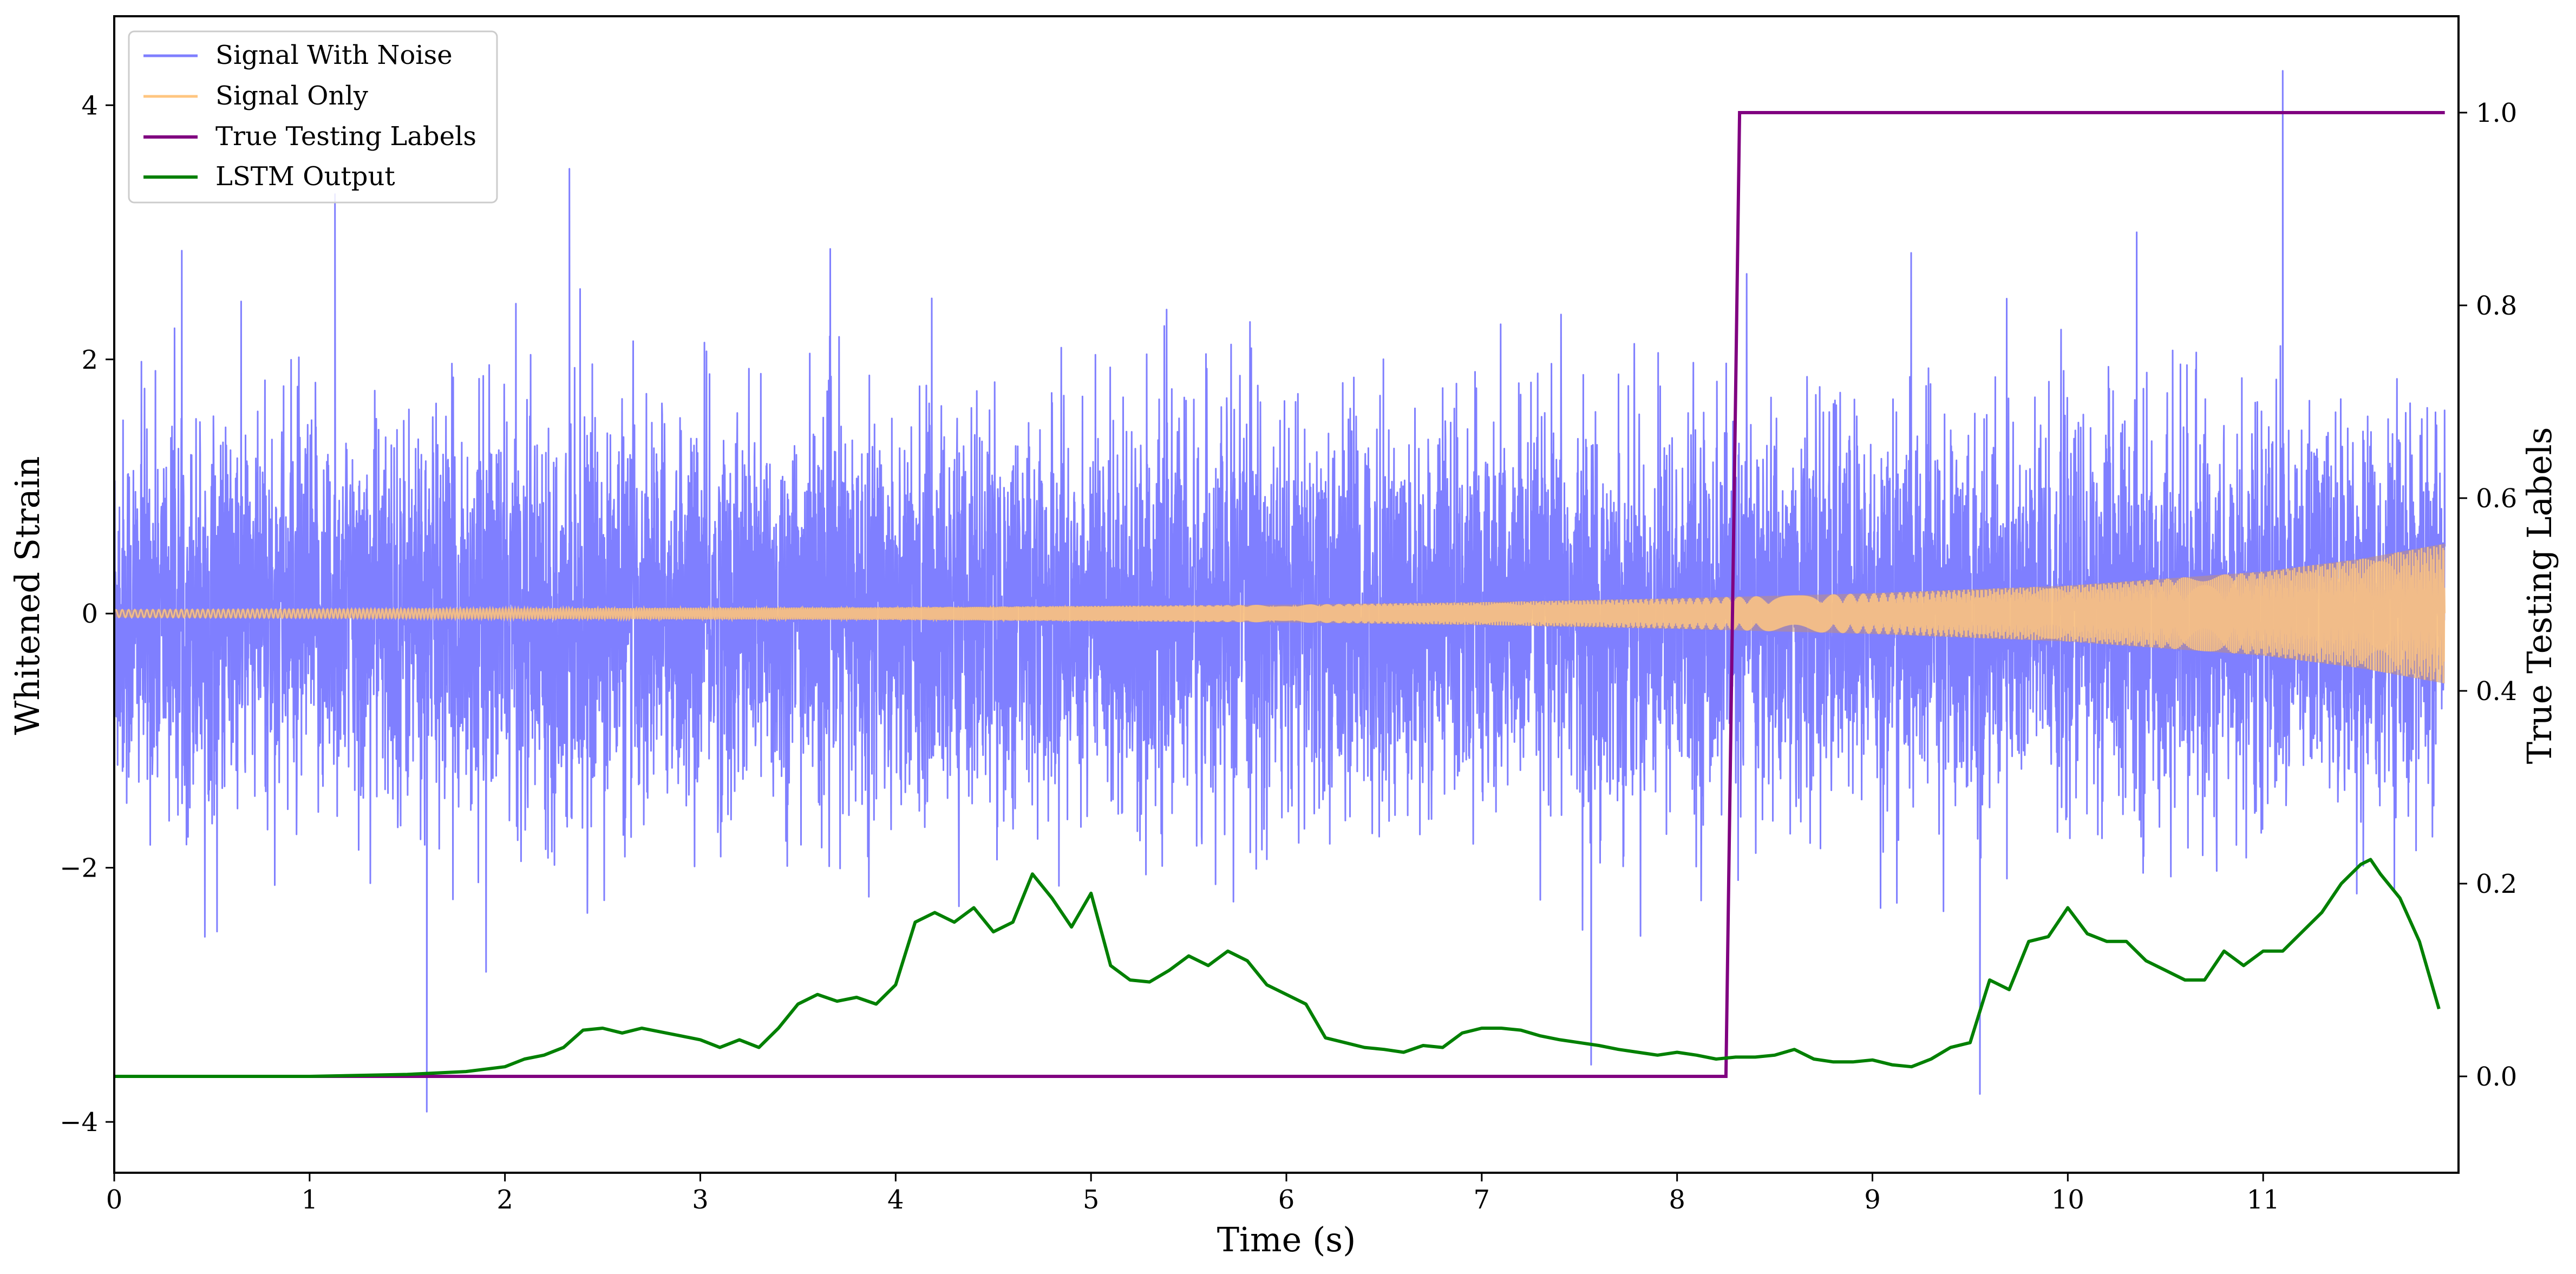 This screenshot has height=1274, width=2576. Describe the element at coordinates (90, 614) in the screenshot. I see `y-tick-label: 0` at that location.